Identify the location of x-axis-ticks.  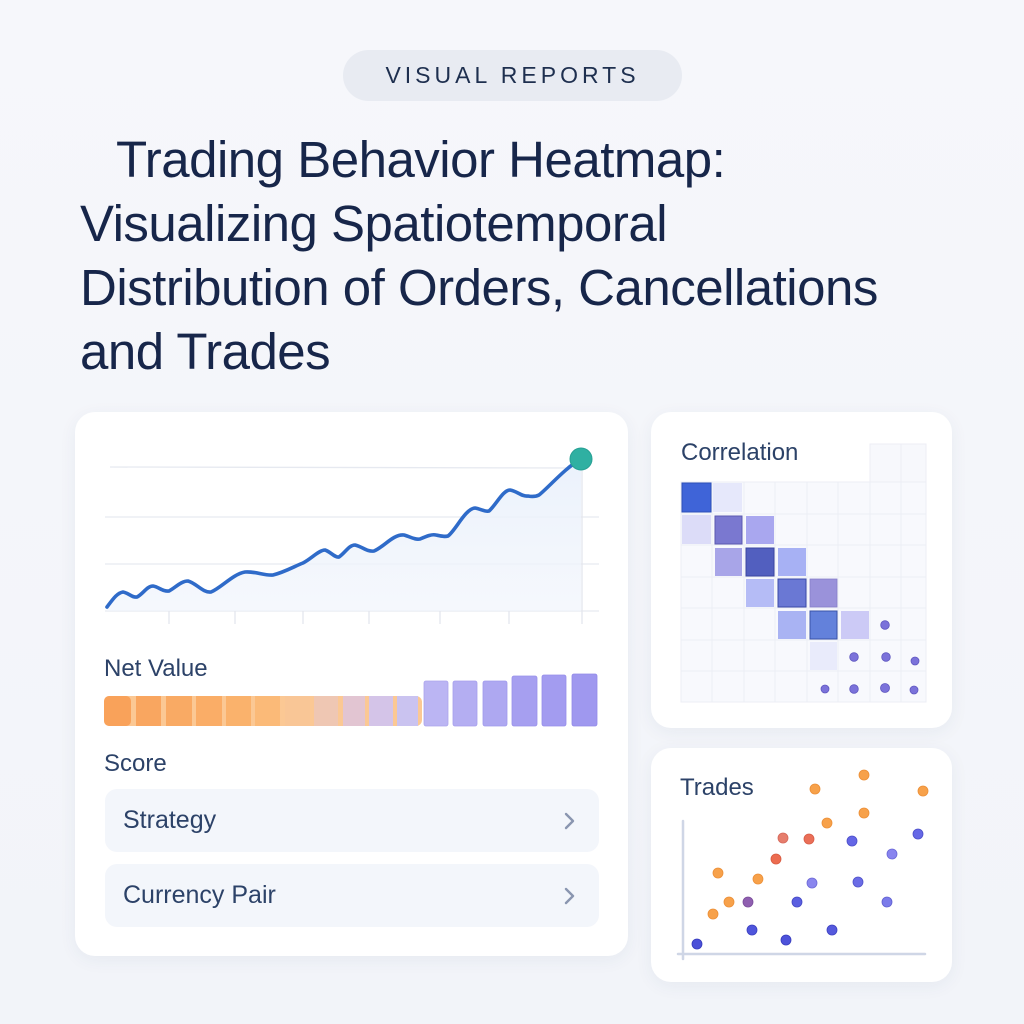
(375, 544).